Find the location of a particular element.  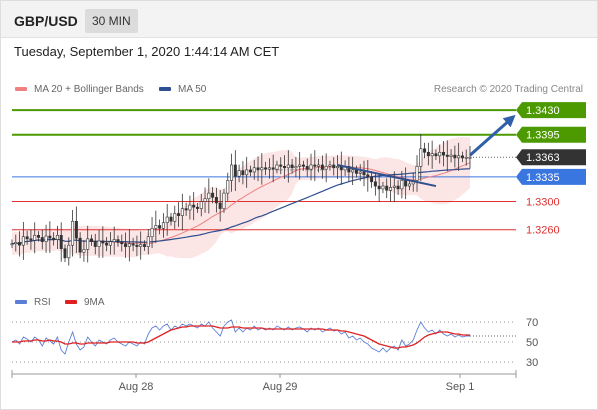

ma20-swatch is located at coordinates (21, 89).